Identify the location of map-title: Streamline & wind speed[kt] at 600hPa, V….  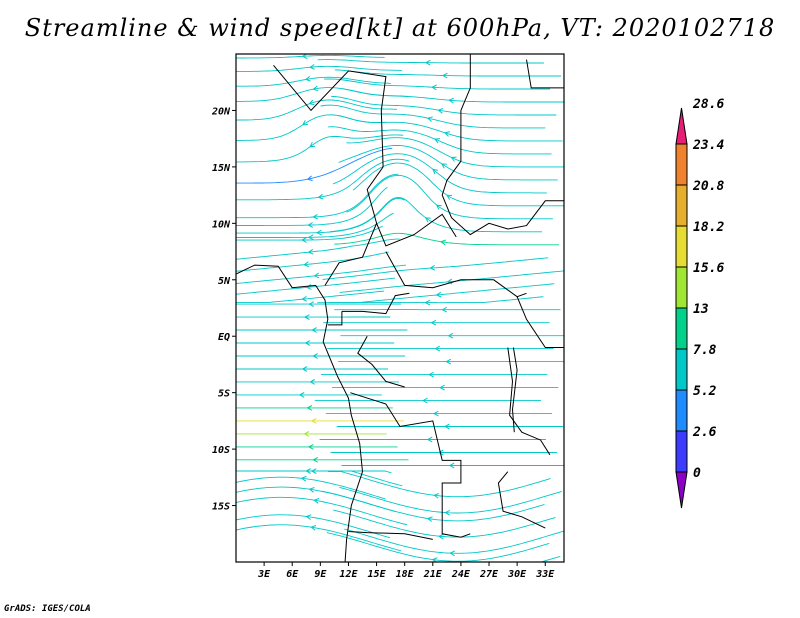
(400, 28).